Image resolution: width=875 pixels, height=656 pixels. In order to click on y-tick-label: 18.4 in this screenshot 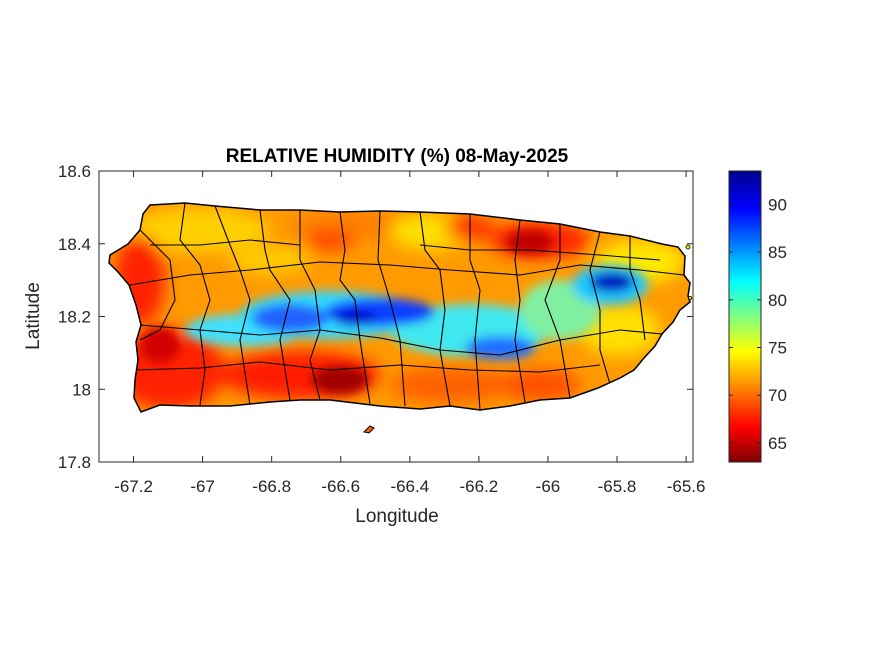, I will do `click(74, 244)`.